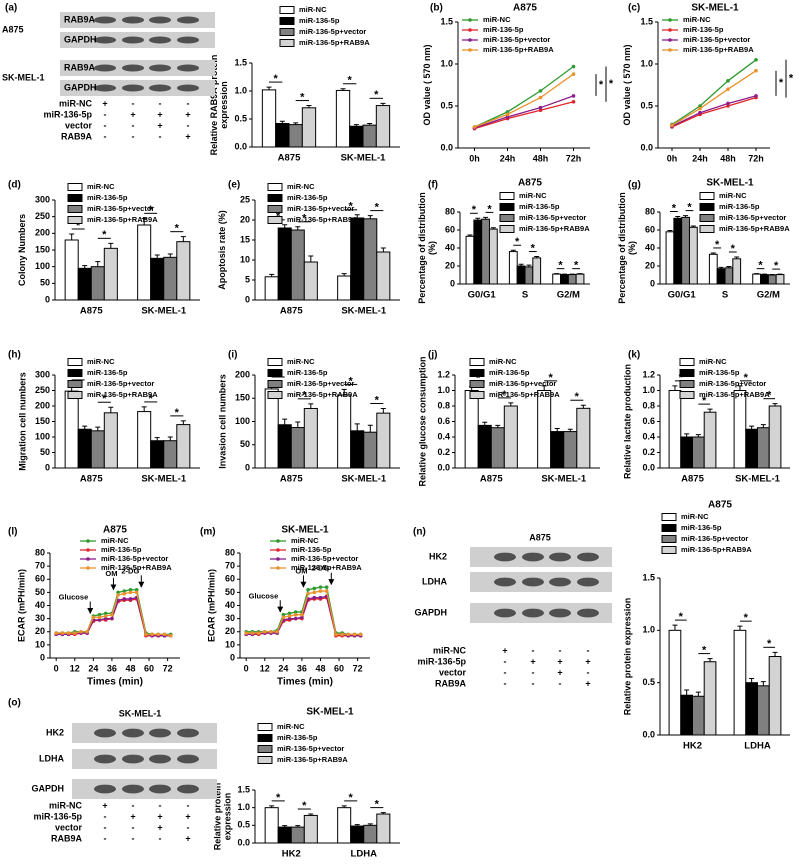  What do you see at coordinates (57, 816) in the screenshot?
I see `condition-label: miR-136-5p` at bounding box center [57, 816].